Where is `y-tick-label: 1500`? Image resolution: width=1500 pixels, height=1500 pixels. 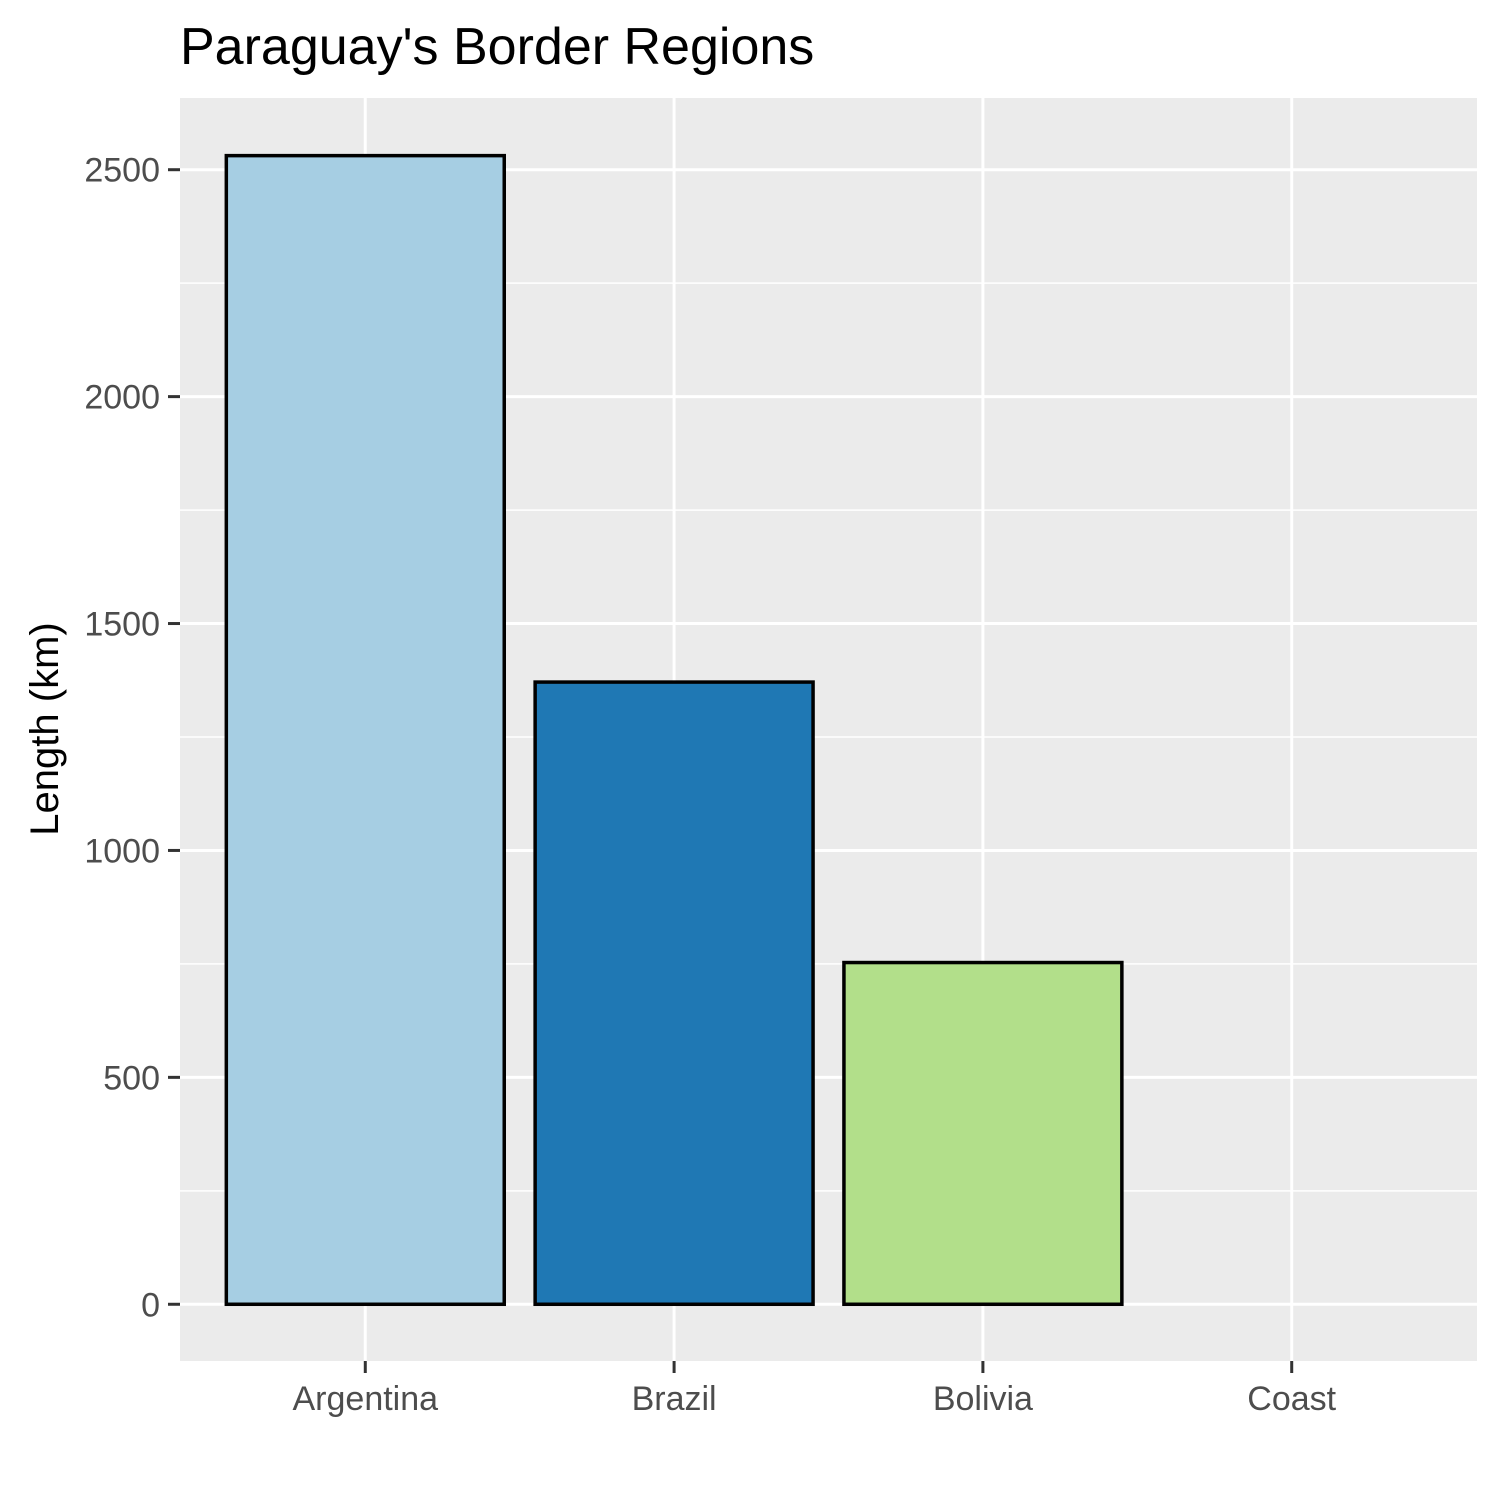
y-tick-label: 1500 is located at coordinates (122, 625).